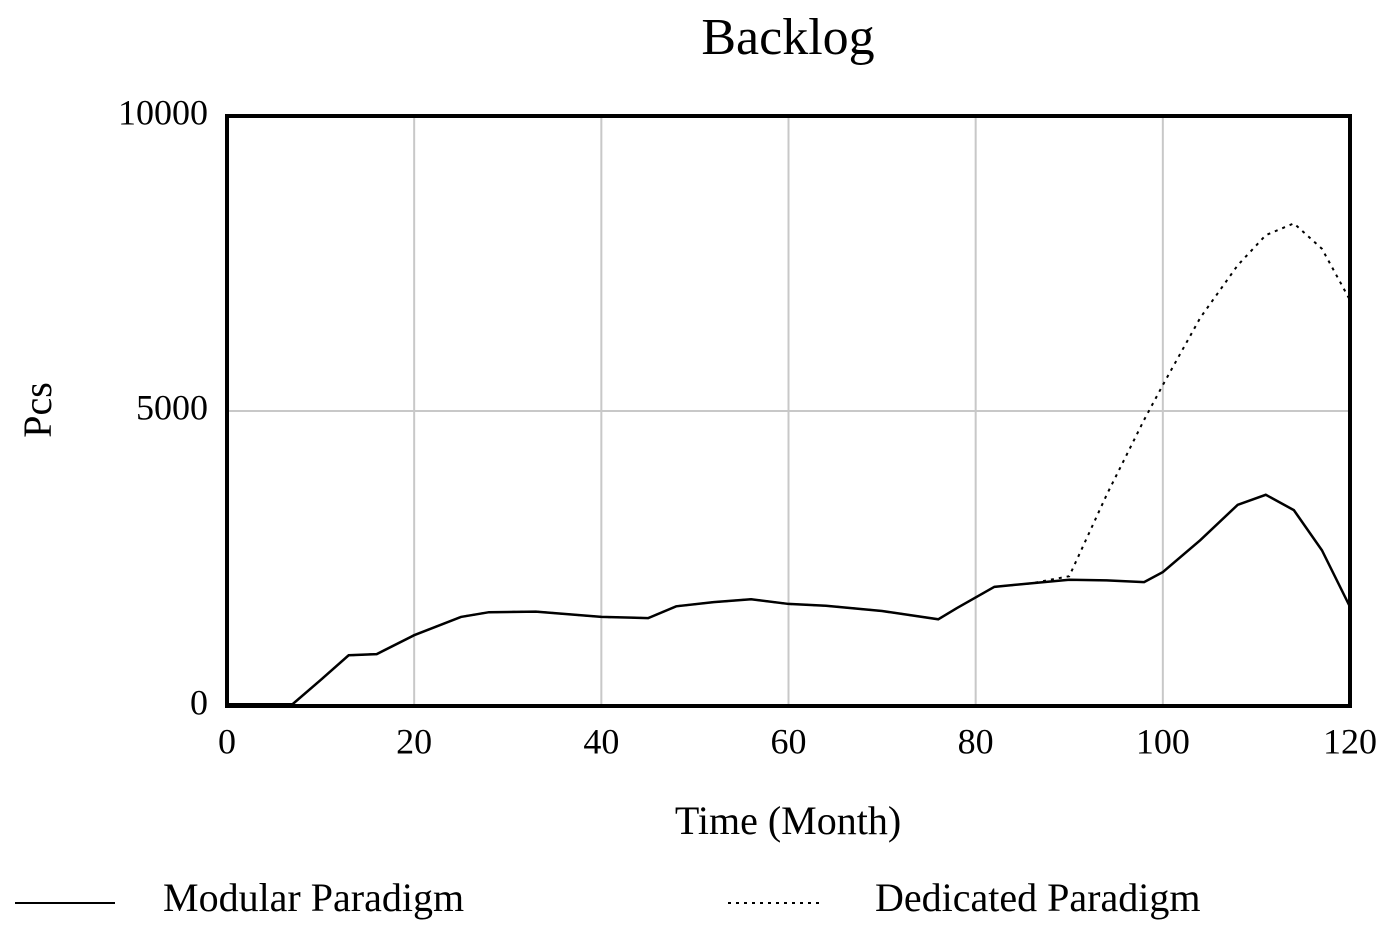 The width and height of the screenshot is (1390, 937). What do you see at coordinates (976, 741) in the screenshot?
I see `x-tick-label: 80` at bounding box center [976, 741].